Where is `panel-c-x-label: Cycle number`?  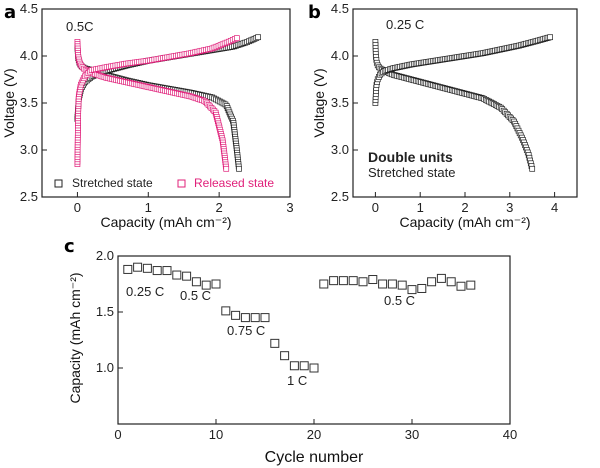
panel-c-x-label: Cycle number is located at coordinates (314, 457).